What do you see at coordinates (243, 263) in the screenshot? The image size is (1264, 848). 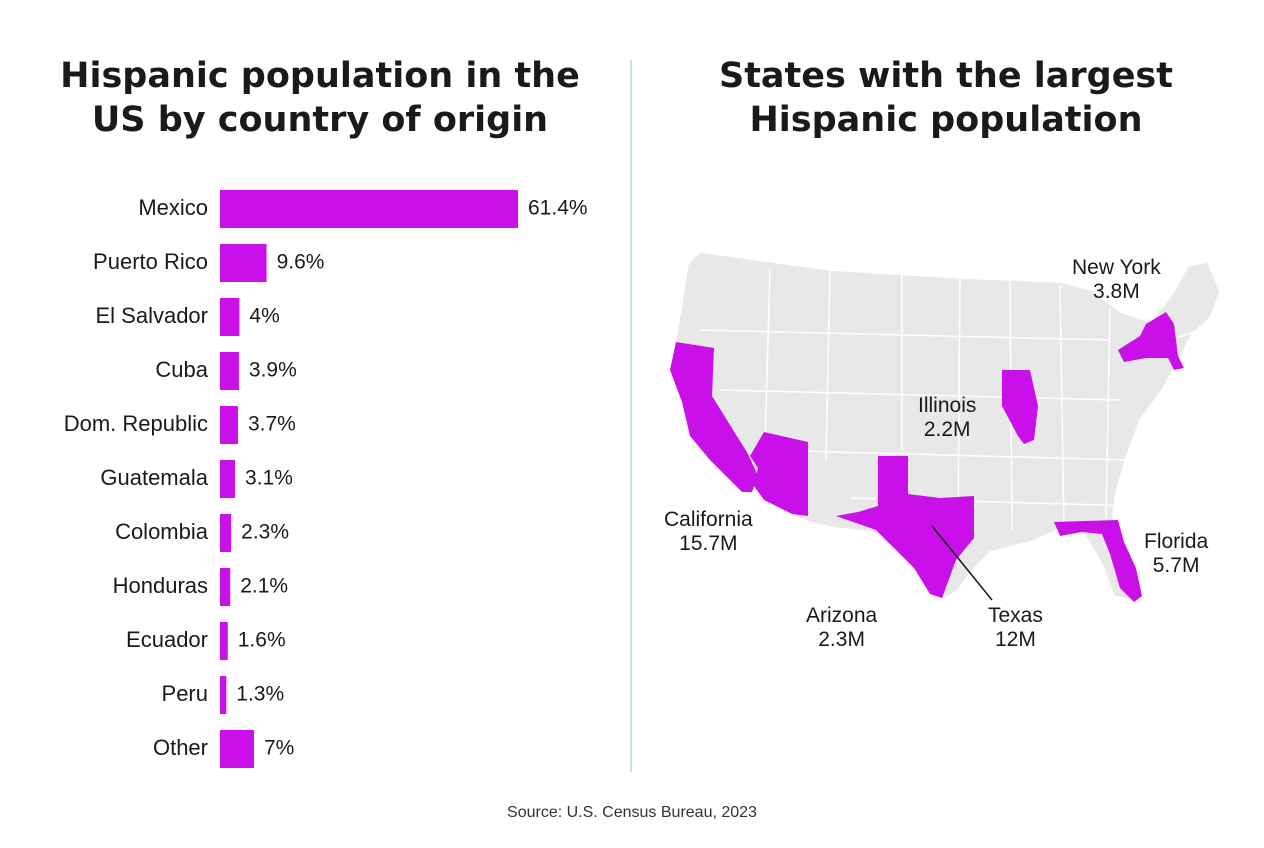 I see `bar-puerto-rico` at bounding box center [243, 263].